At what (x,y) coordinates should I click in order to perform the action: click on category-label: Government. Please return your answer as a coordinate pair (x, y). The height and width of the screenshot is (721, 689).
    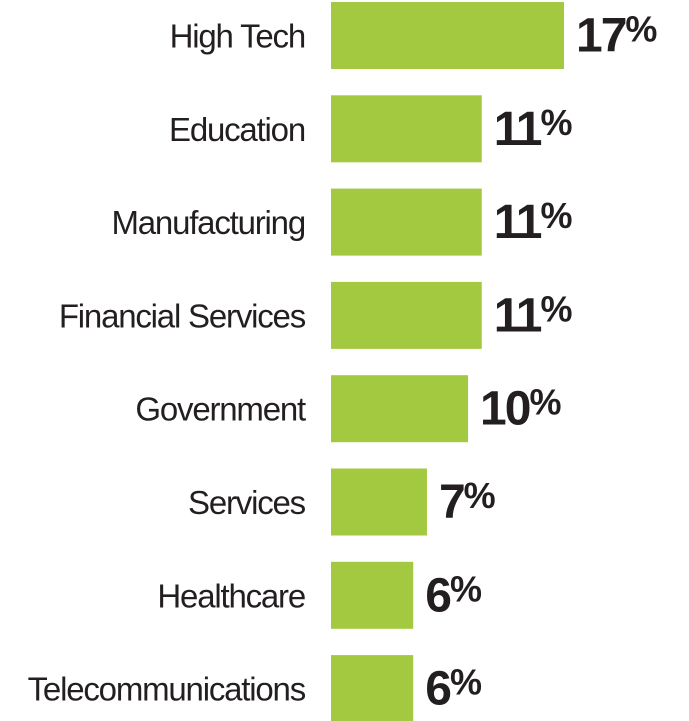
    Looking at the image, I should click on (220, 409).